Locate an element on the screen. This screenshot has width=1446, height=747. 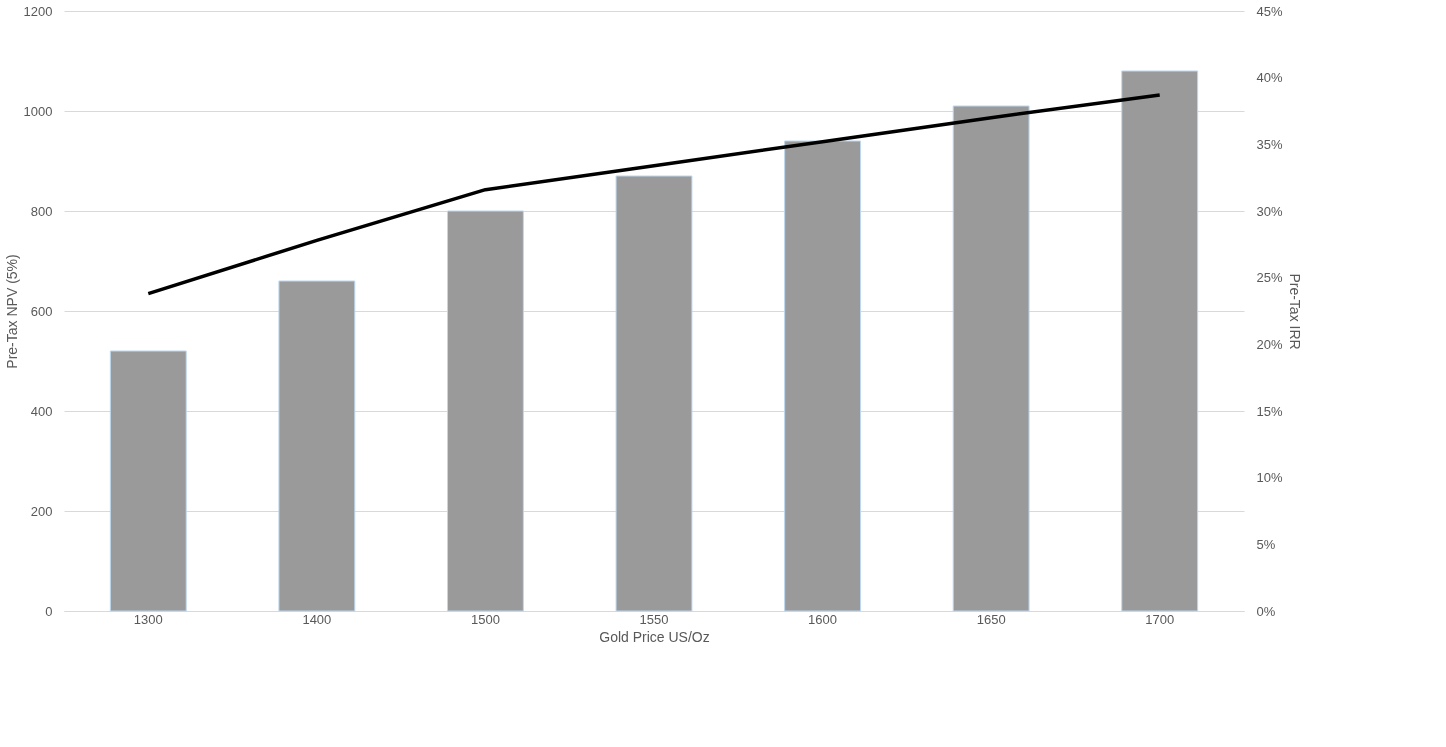
y-tick-label: 1000 is located at coordinates (38, 111).